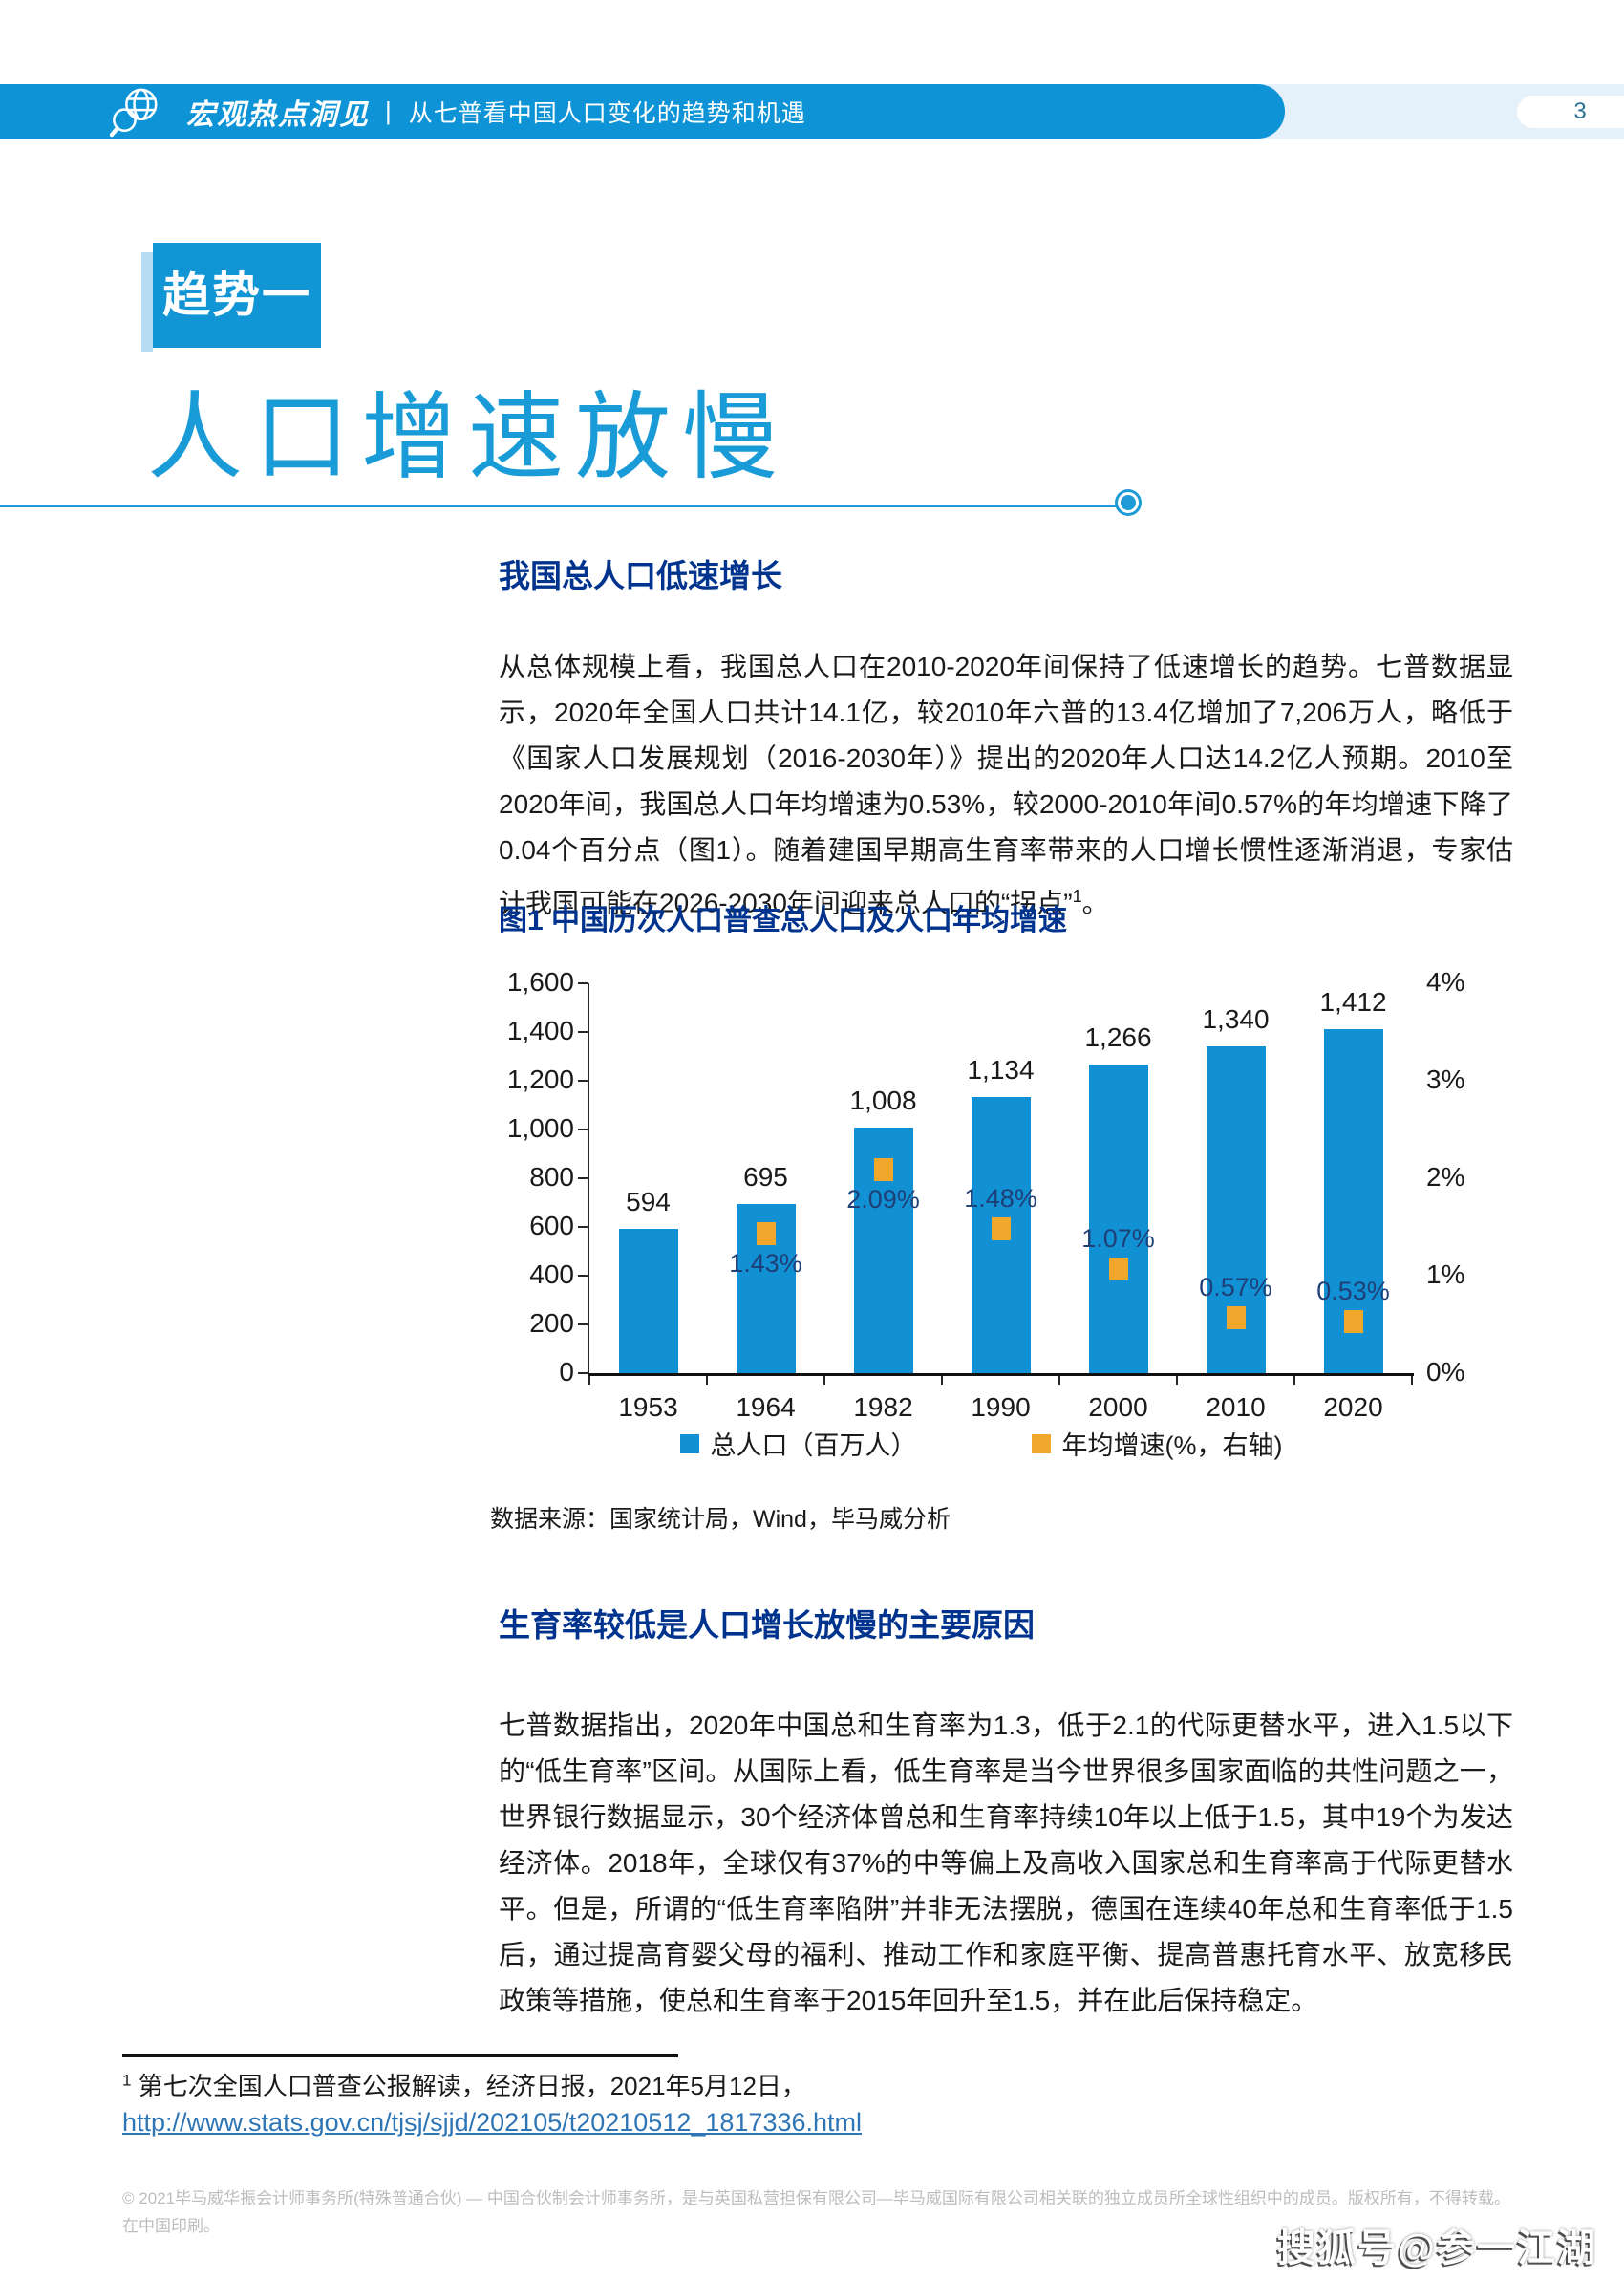 Image resolution: width=1624 pixels, height=2280 pixels. I want to click on right-axis-tick-label: 3%, so click(1446, 1079).